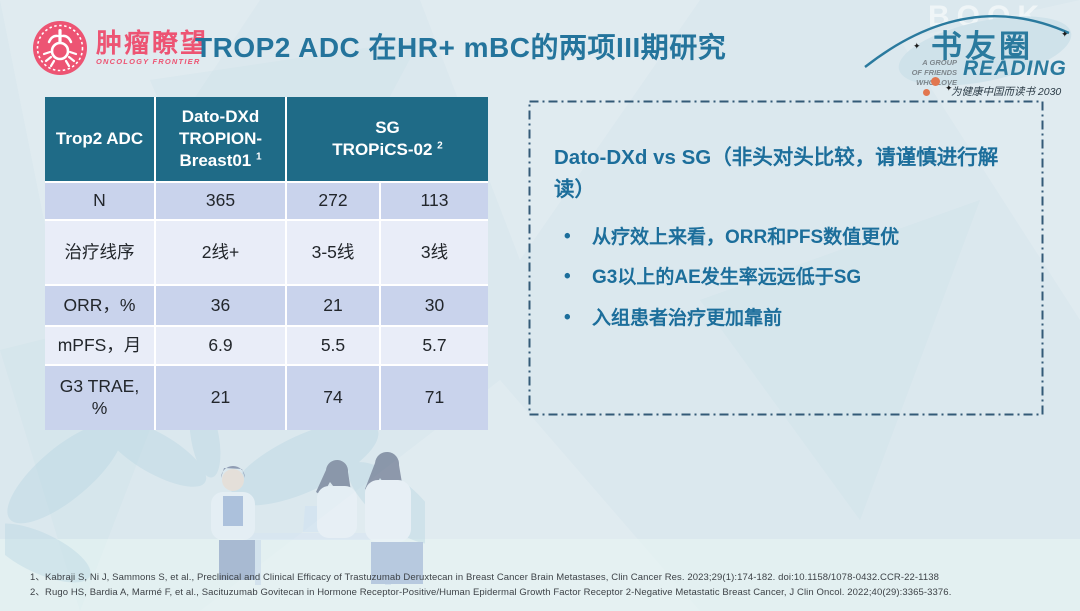 The width and height of the screenshot is (1080, 611). Describe the element at coordinates (434, 201) in the screenshot. I see `table-cell: 113` at that location.